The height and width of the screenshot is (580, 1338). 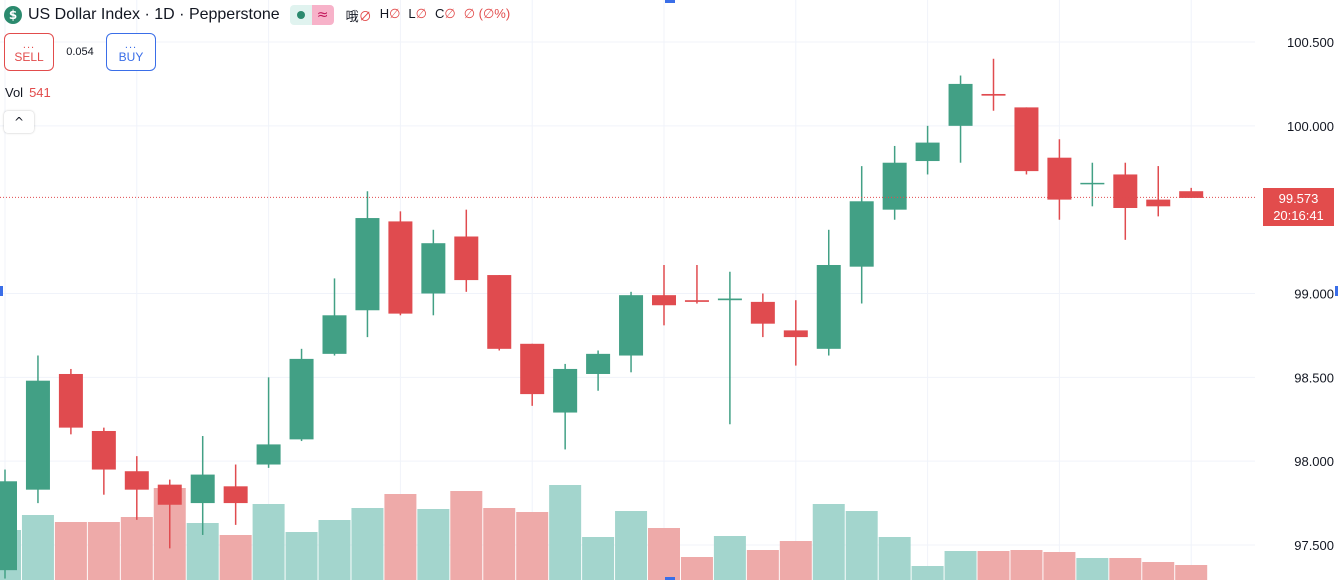 I want to click on collapse-legend-button: ^, so click(x=19, y=122).